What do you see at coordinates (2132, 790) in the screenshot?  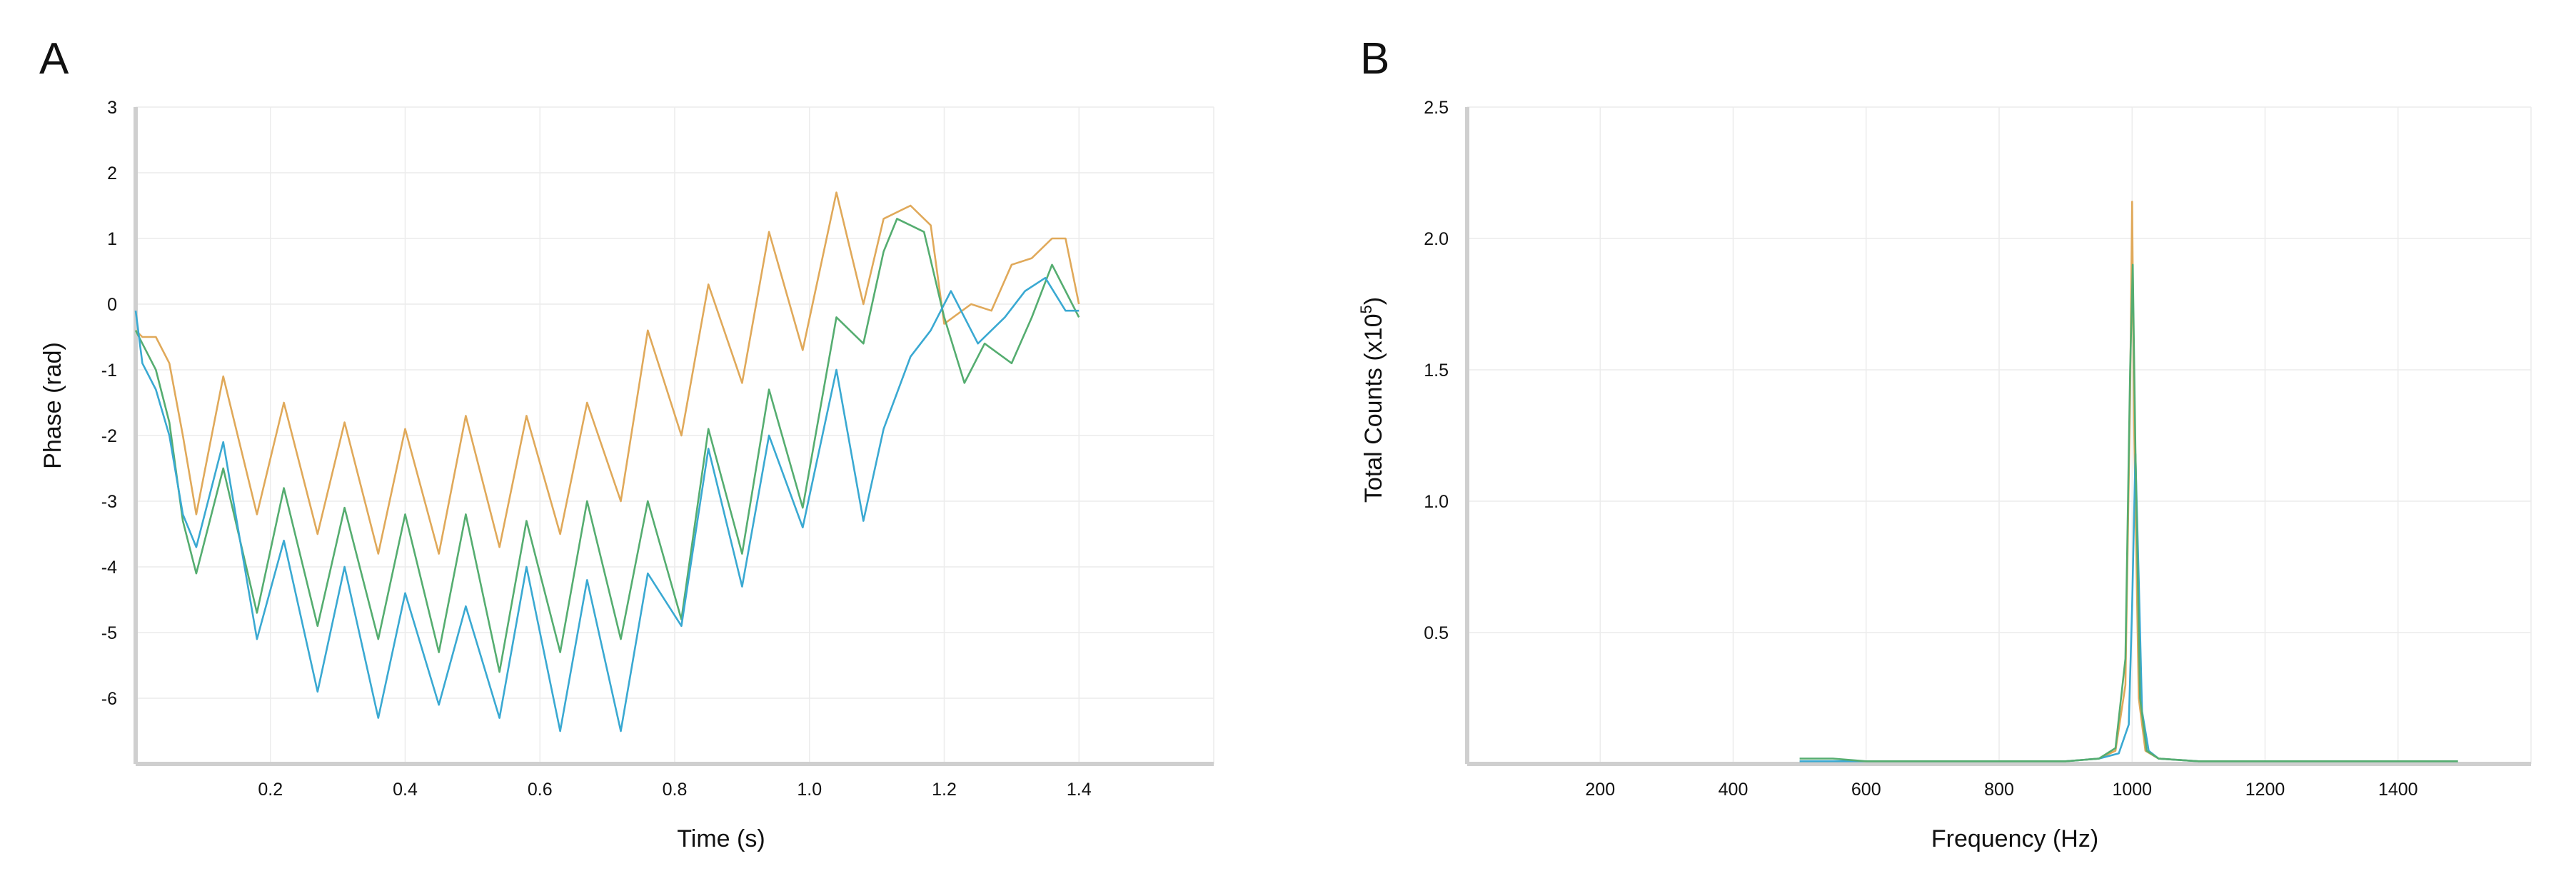 I see `panel-b-x-tick-label: 1000` at bounding box center [2132, 790].